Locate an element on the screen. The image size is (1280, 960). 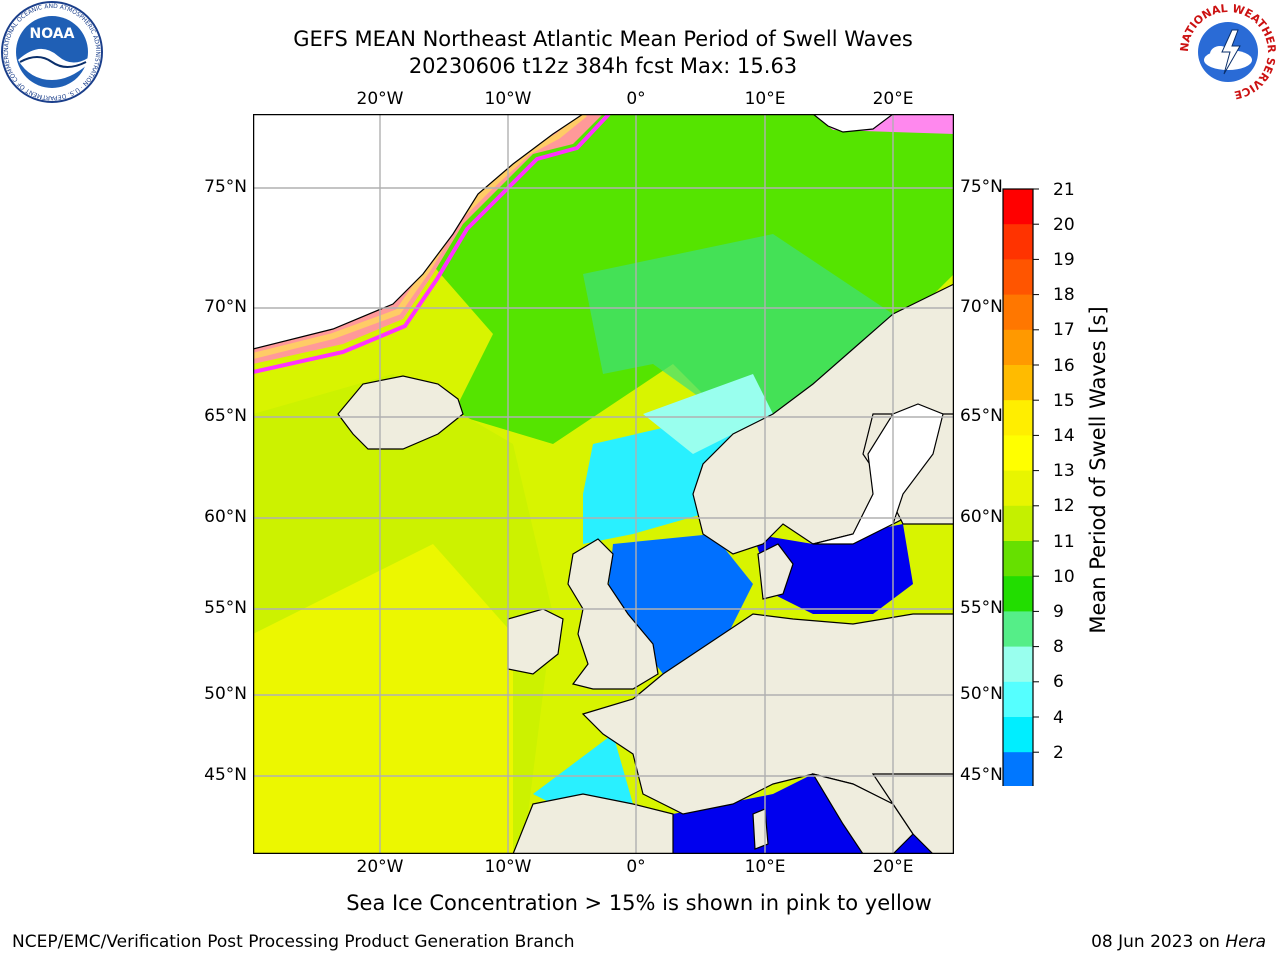
footer-date-text: 08 Jun 2023 on is located at coordinates (1158, 942).